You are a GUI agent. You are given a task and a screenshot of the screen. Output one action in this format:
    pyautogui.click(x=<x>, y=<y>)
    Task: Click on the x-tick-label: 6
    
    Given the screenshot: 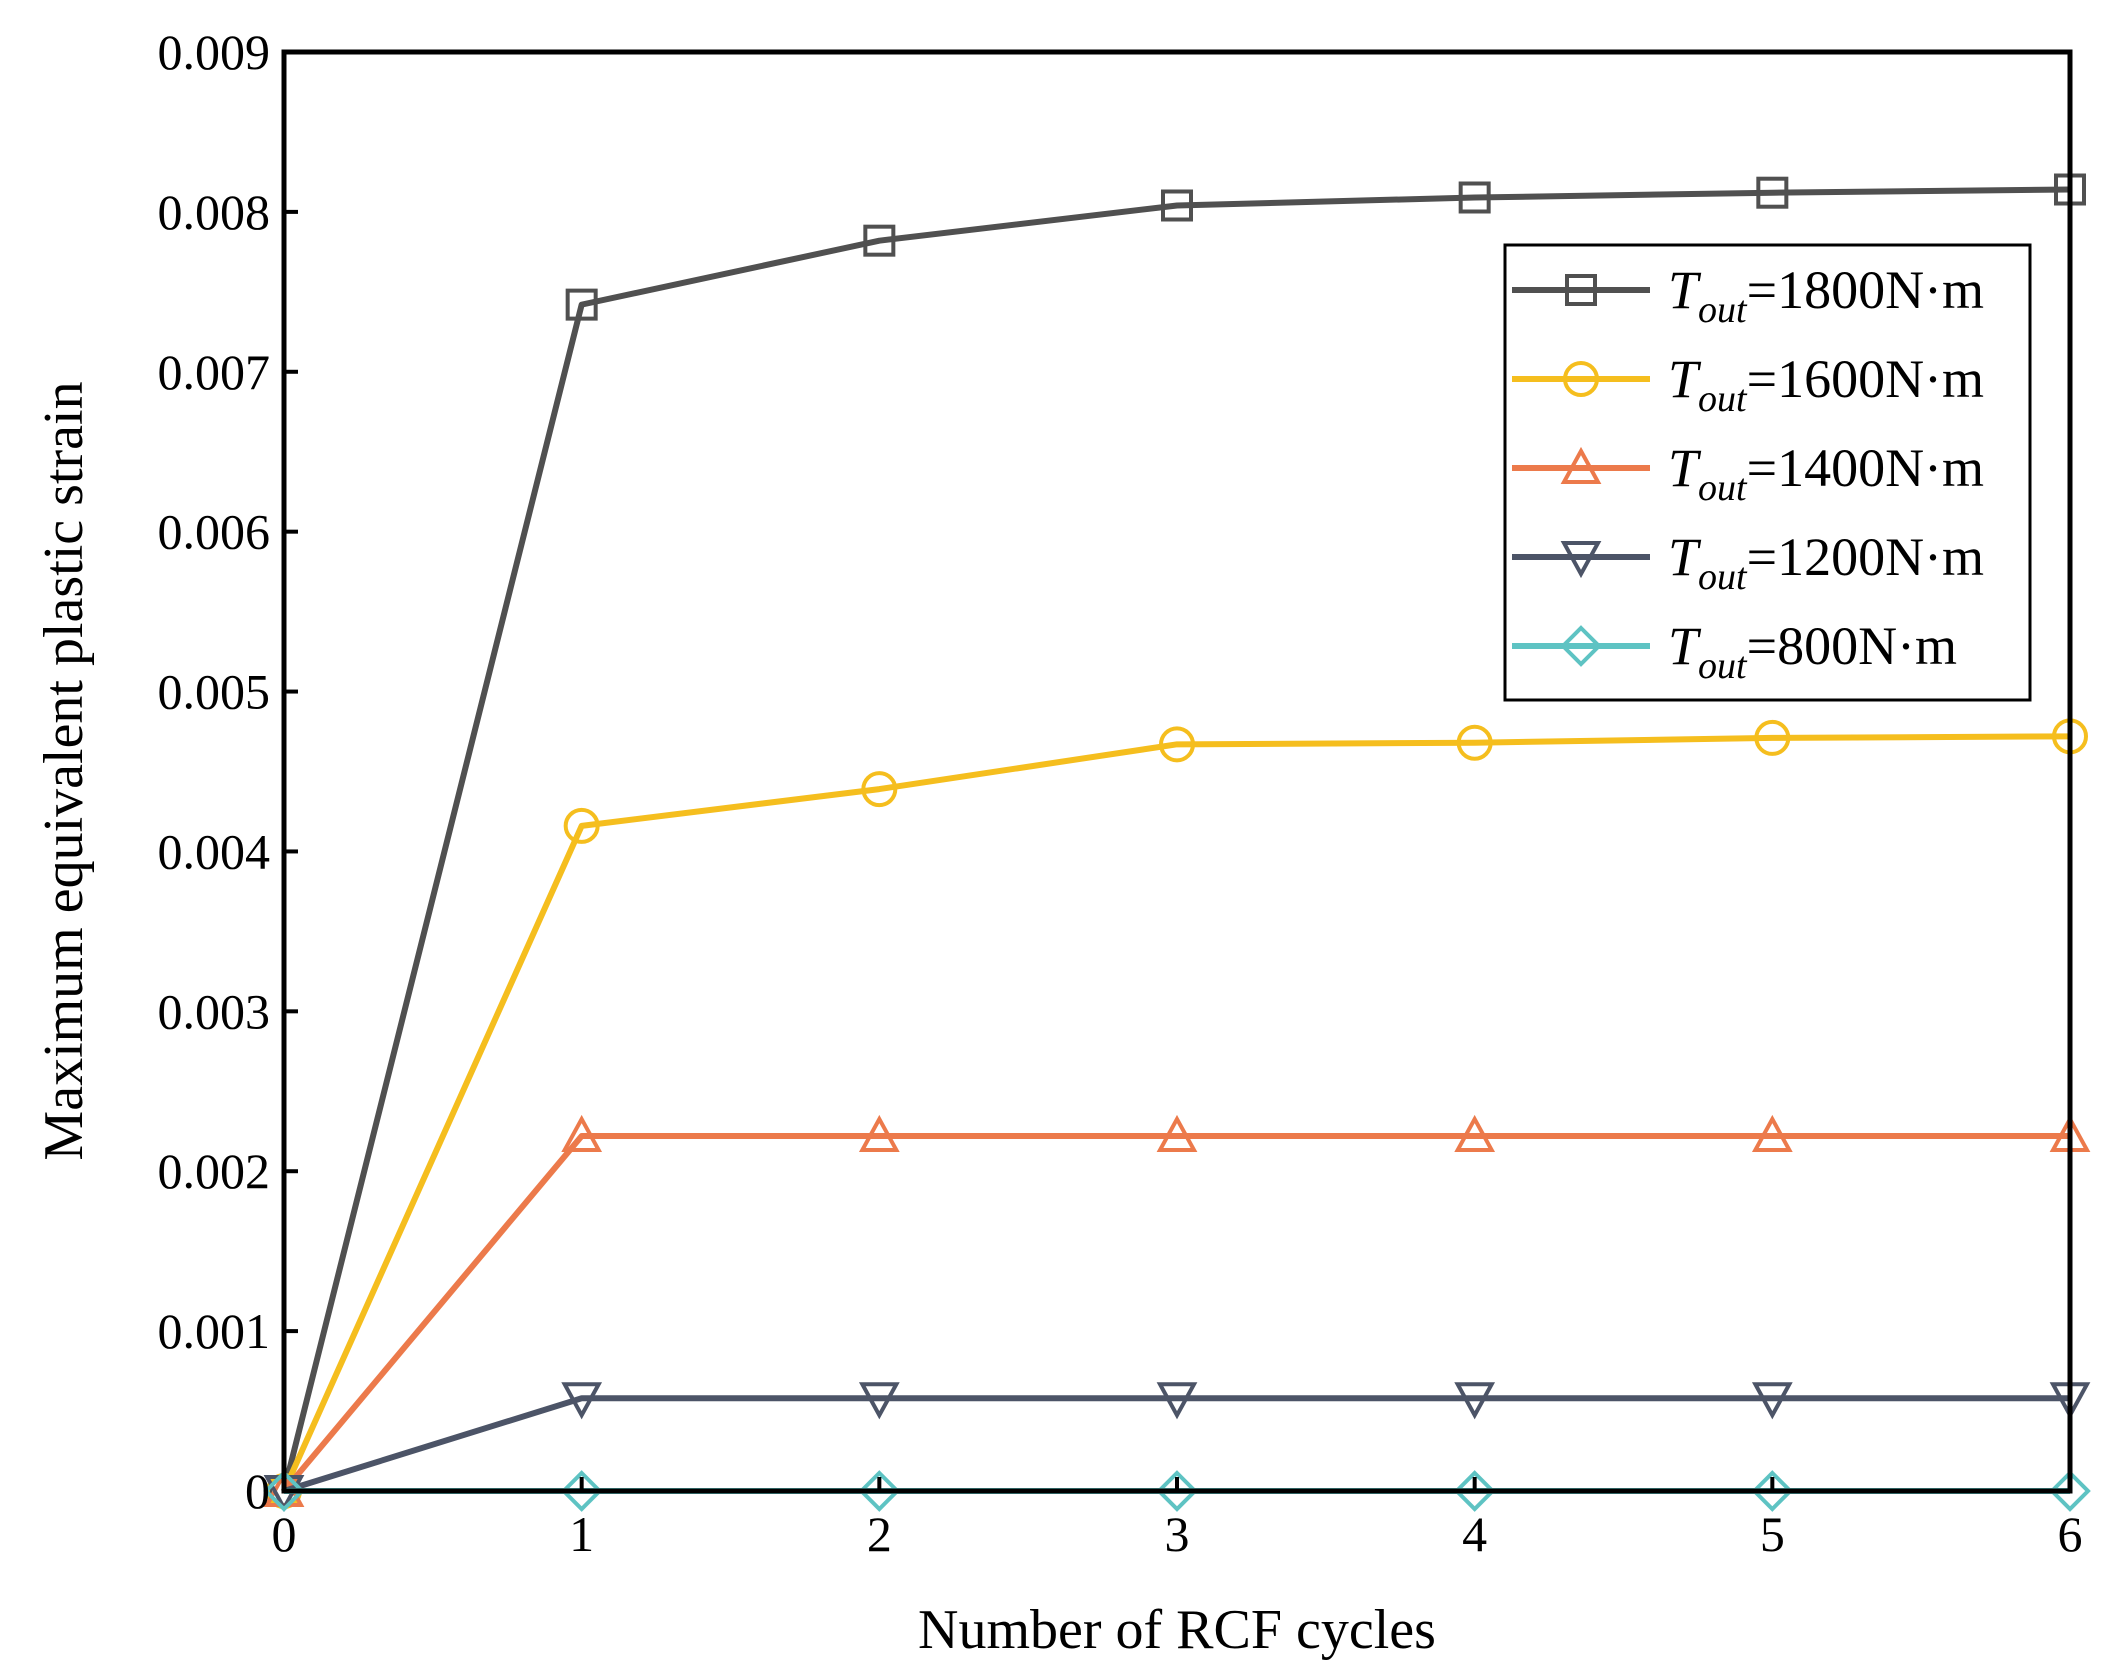 What is the action you would take?
    pyautogui.click(x=2070, y=1534)
    